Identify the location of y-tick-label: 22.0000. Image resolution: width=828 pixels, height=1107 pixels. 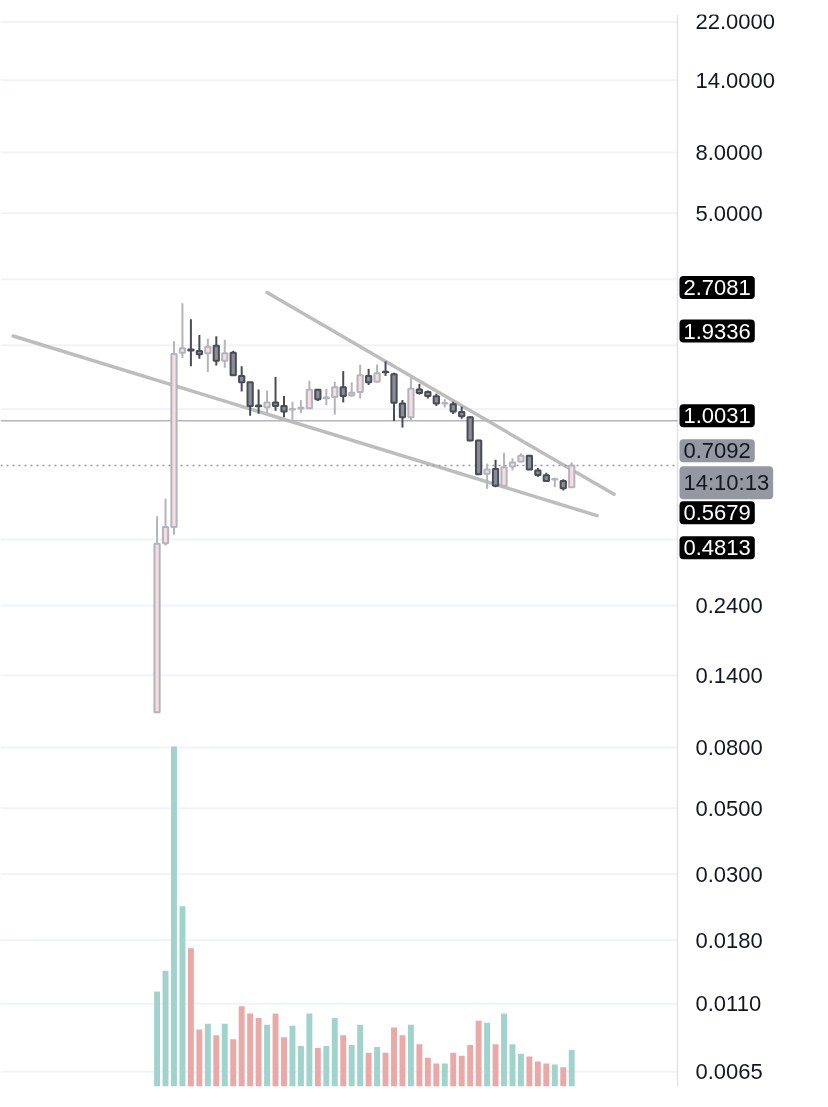
(735, 22).